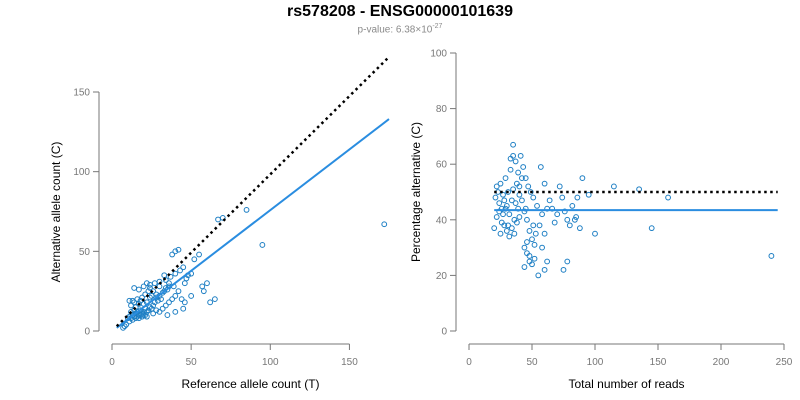  Describe the element at coordinates (56, 212) in the screenshot. I see `y-axis-title: Alternative allele count (C)` at that location.